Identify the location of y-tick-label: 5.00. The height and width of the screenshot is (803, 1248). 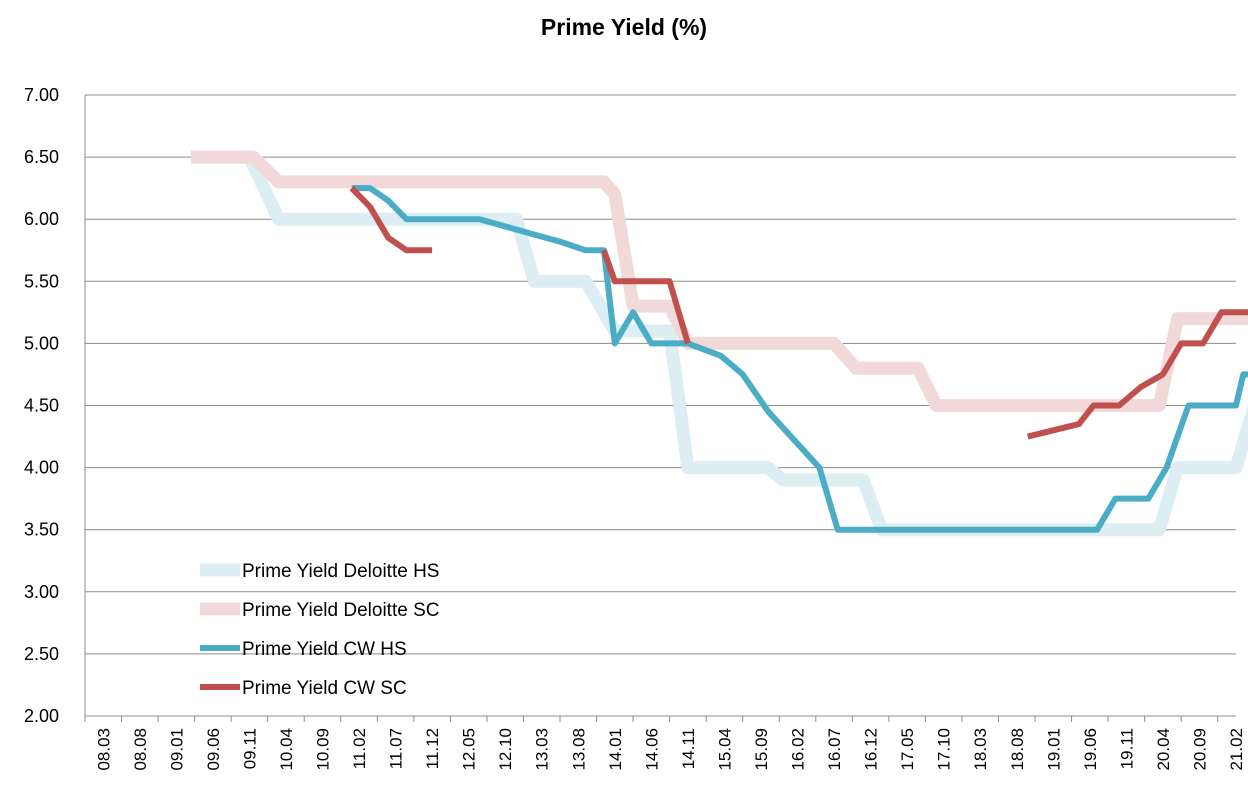
(41, 343).